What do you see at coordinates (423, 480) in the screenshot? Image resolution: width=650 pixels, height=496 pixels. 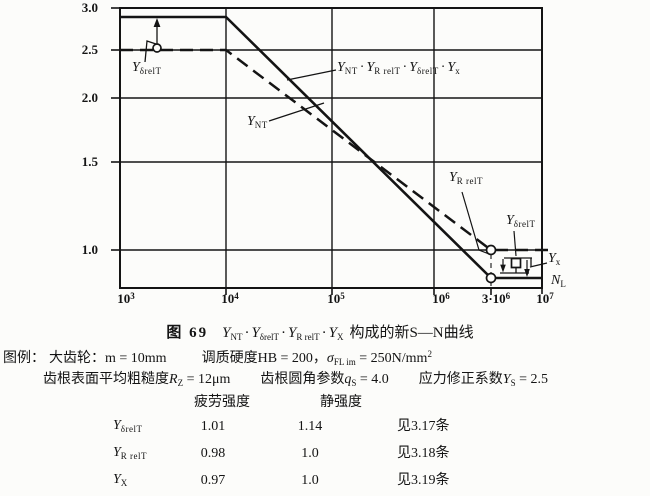 I see `ref-note: 见3.19条` at bounding box center [423, 480].